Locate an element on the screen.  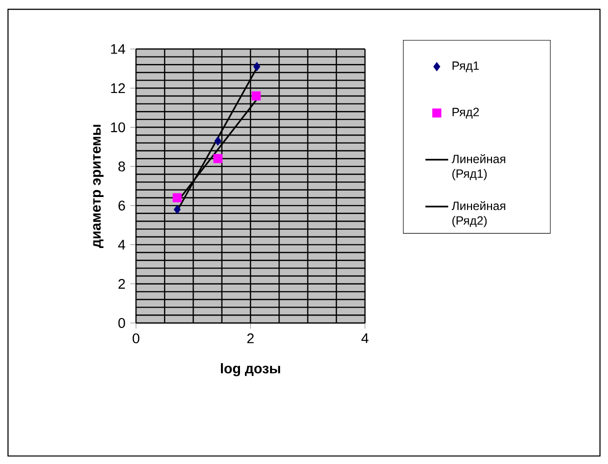
legend-label: Ряд2 is located at coordinates (465, 113).